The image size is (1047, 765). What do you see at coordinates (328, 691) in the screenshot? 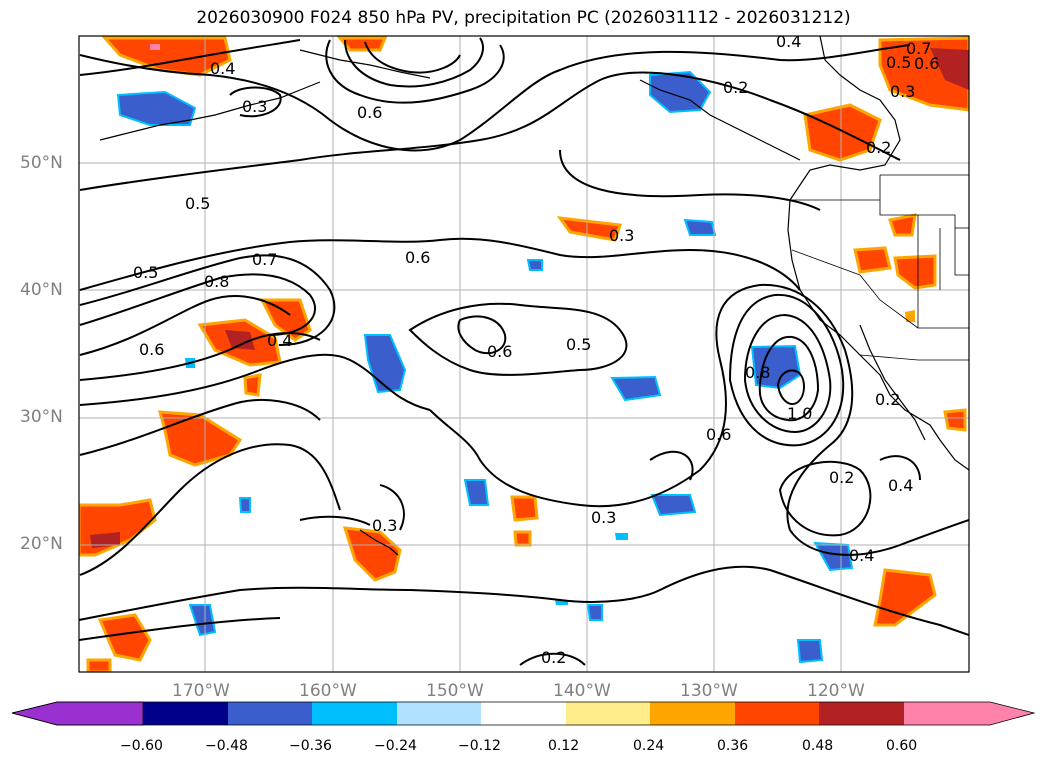
I see `lon-label: 160°W` at bounding box center [328, 691].